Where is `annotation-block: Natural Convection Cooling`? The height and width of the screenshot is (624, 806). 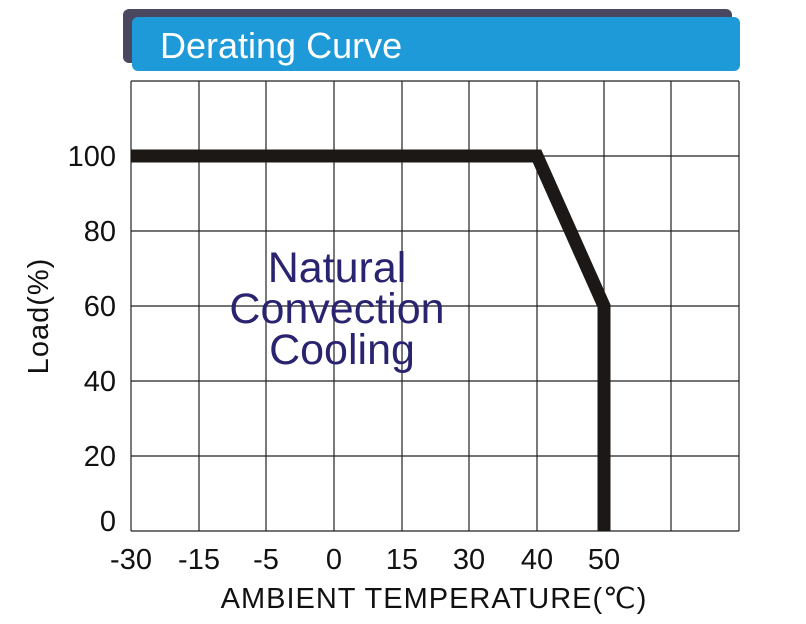
annotation-block: Natural Convection Cooling is located at coordinates (336, 309).